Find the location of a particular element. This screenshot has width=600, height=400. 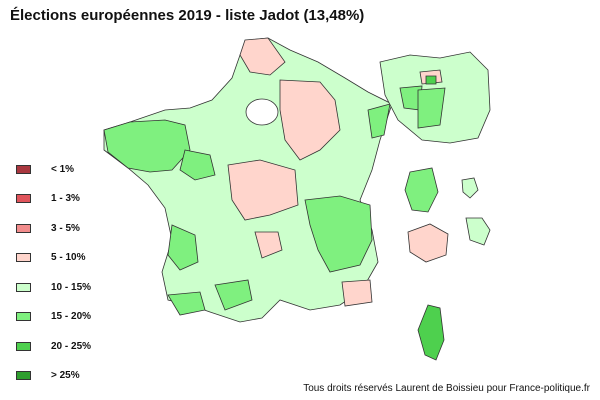

legend-item: 15 - 20% is located at coordinates (53, 317).